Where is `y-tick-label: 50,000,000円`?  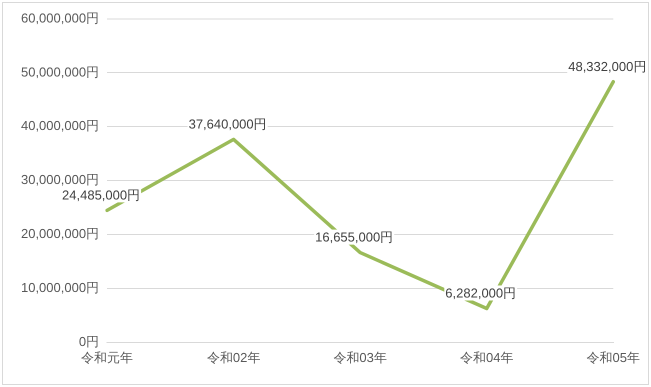 y-tick-label: 50,000,000円 is located at coordinates (60, 72).